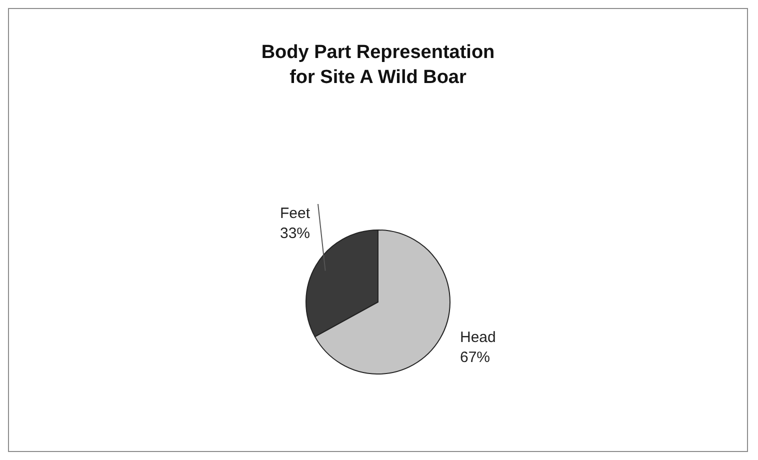 This screenshot has width=758, height=460. What do you see at coordinates (378, 65) in the screenshot?
I see `chart-title: Body Part Representation for Site A Wild Boar` at bounding box center [378, 65].